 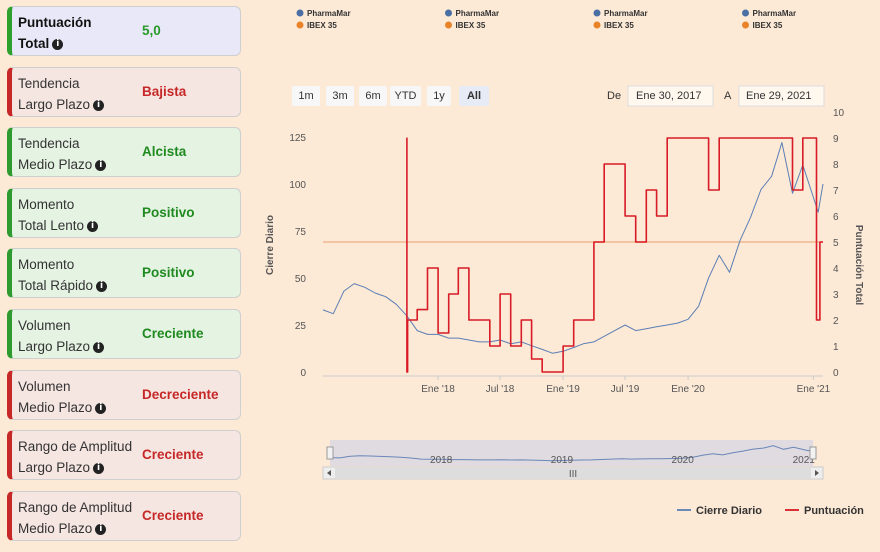 I want to click on range-button-3m, so click(x=340, y=96).